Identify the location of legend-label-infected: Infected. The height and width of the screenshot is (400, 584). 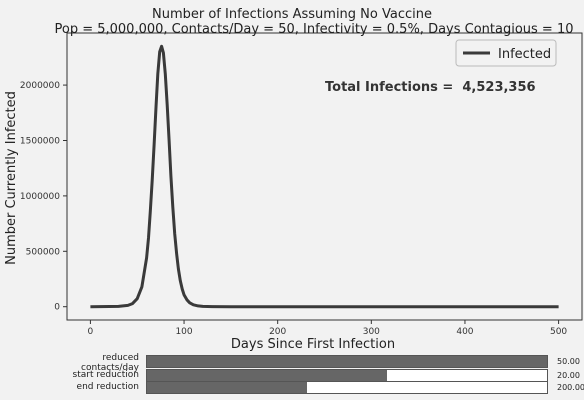
(524, 54).